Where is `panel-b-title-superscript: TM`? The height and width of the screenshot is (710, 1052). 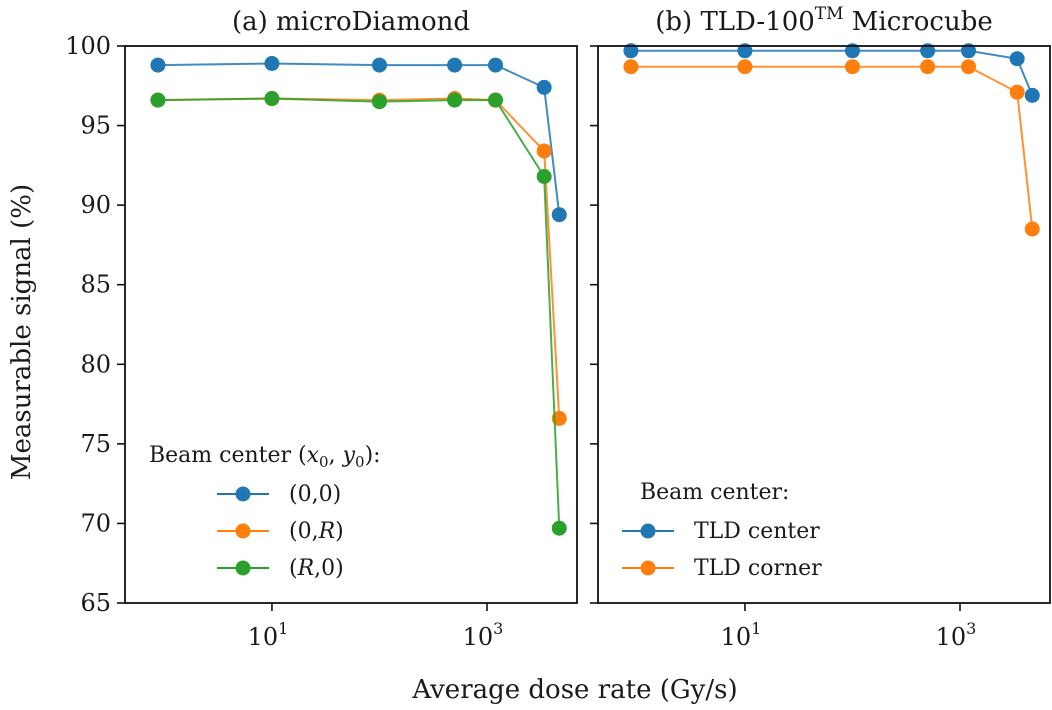 panel-b-title-superscript: TM is located at coordinates (829, 14).